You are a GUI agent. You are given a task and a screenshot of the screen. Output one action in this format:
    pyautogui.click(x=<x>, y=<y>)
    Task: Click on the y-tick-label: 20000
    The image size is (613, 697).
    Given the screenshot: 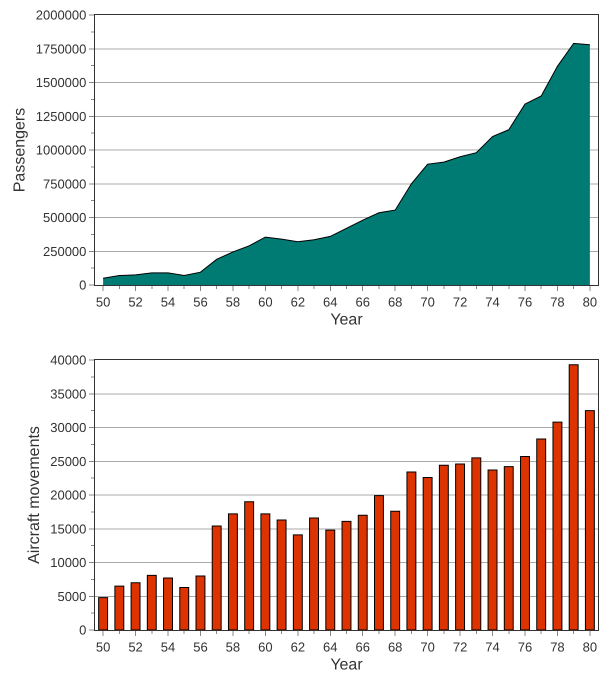 What is the action you would take?
    pyautogui.click(x=68, y=495)
    